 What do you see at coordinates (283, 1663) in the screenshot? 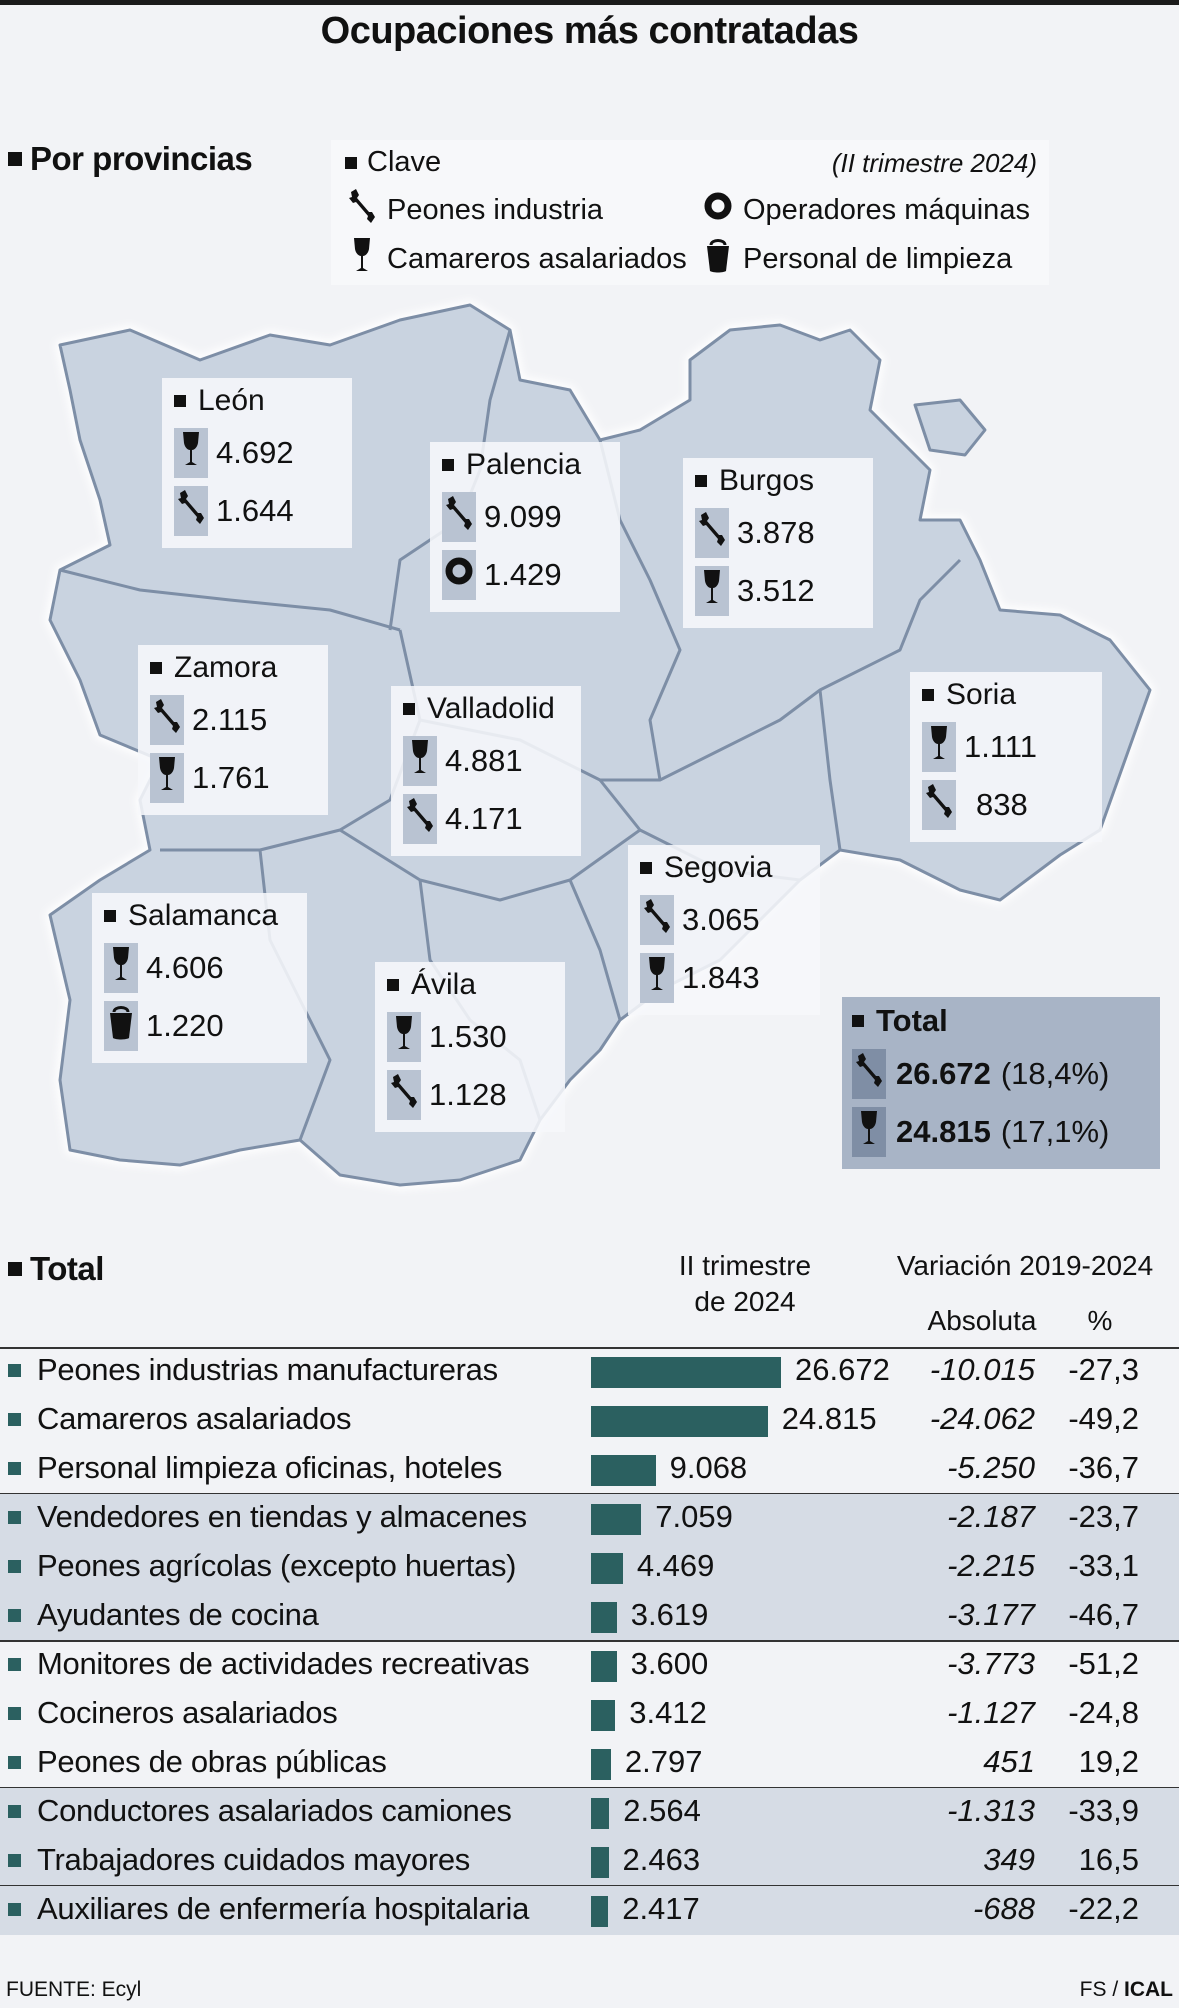
I see `row-label-text: Monitores de actividades recreativas` at bounding box center [283, 1663].